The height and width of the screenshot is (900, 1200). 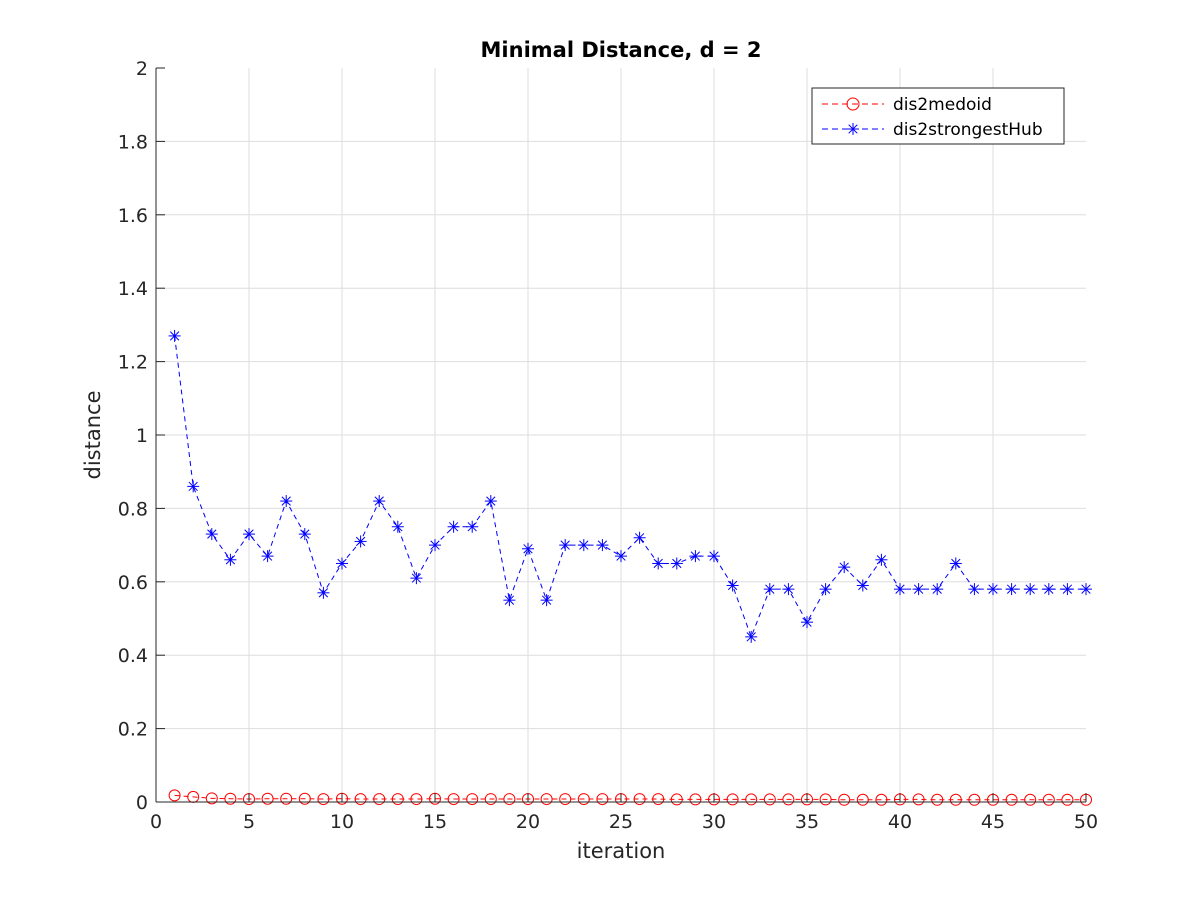 What do you see at coordinates (853, 104) in the screenshot?
I see `legend-marker-dis2medoid` at bounding box center [853, 104].